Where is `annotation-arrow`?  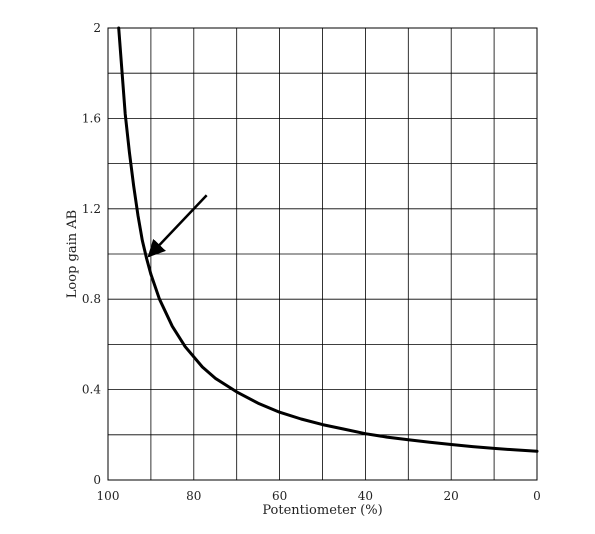 annotation-arrow is located at coordinates (177, 226).